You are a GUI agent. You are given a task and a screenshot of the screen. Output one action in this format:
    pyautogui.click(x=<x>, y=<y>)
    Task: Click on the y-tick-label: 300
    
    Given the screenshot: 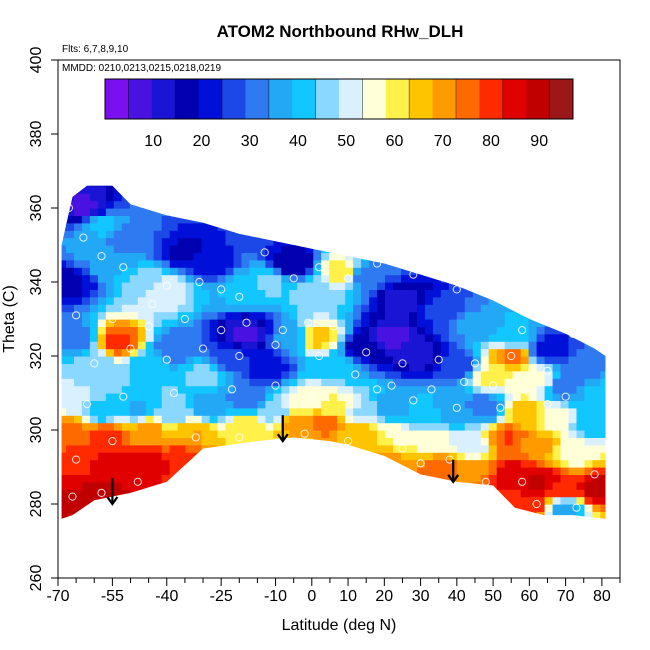 What is the action you would take?
    pyautogui.click(x=36, y=430)
    